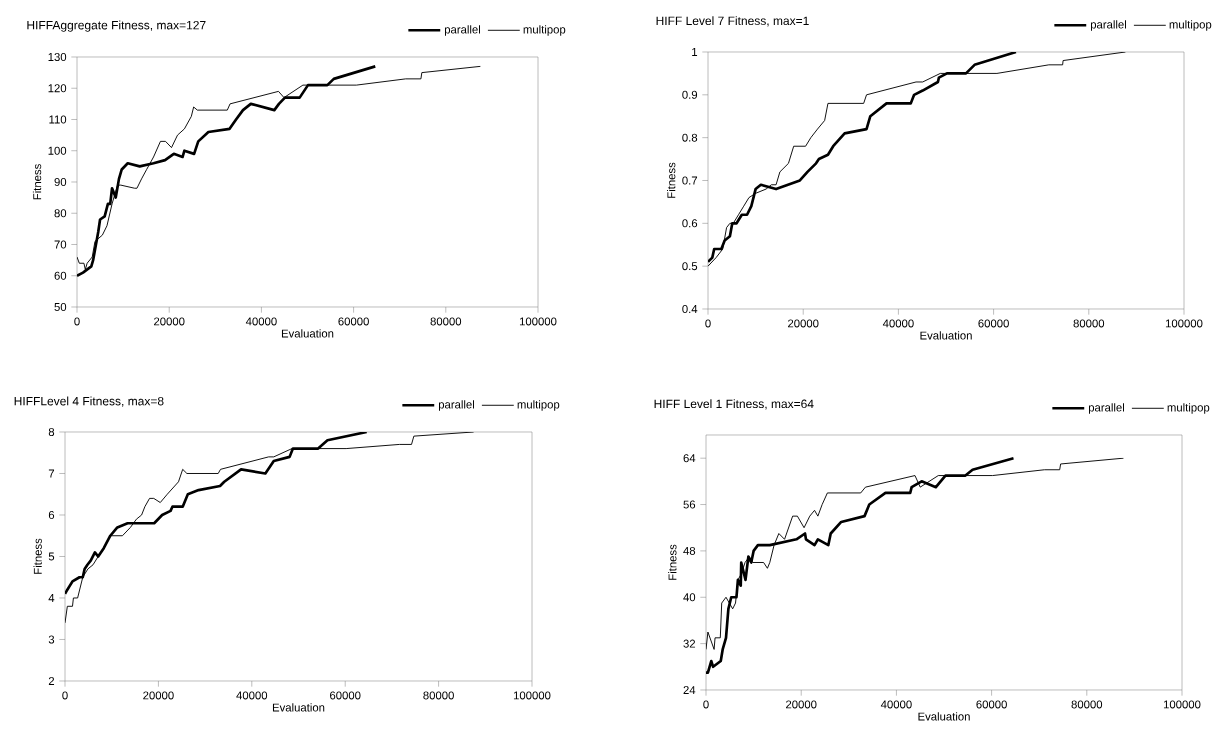 The image size is (1223, 738). Describe the element at coordinates (51, 681) in the screenshot. I see `y-tick-label: 2` at that location.